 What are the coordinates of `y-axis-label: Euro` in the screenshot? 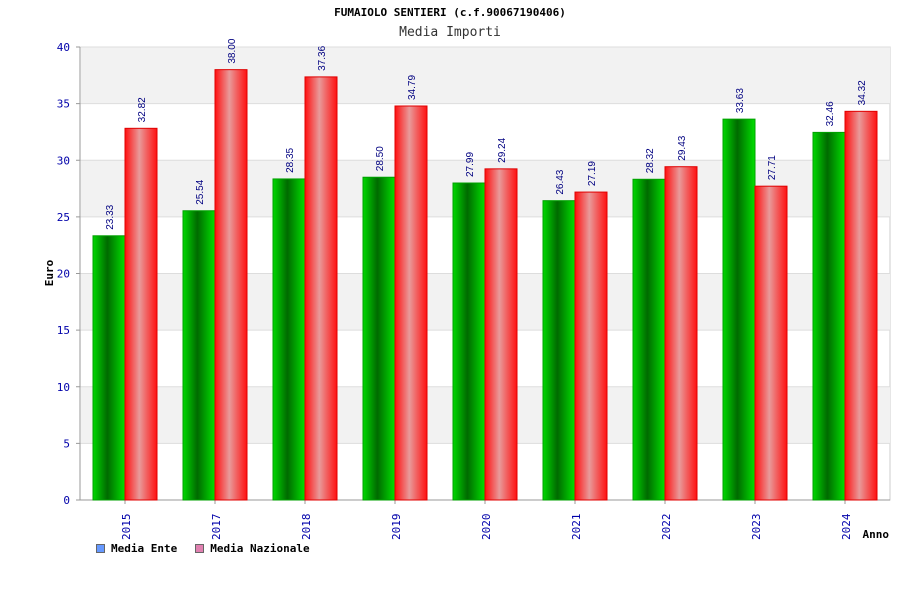 It's located at (49, 272).